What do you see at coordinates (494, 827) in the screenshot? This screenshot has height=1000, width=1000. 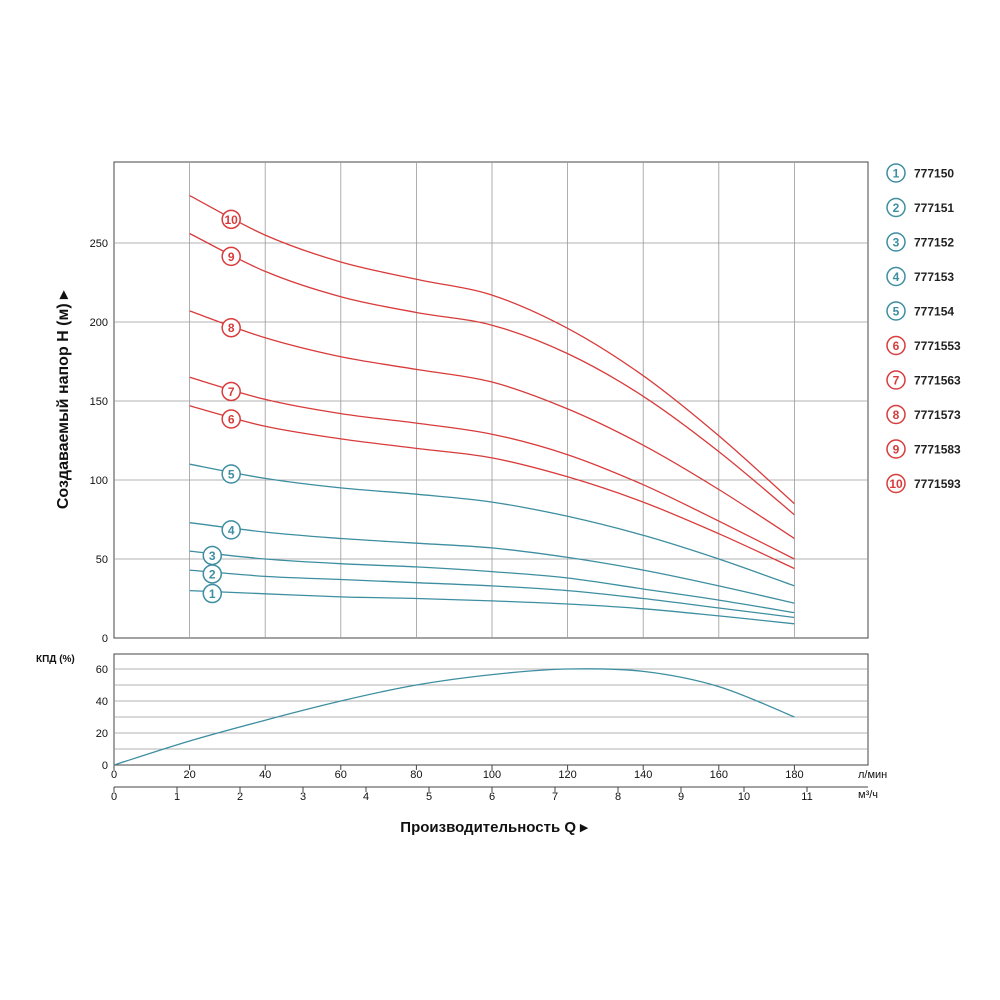 I see `x-axis-title: Производительность Q ▸` at bounding box center [494, 827].